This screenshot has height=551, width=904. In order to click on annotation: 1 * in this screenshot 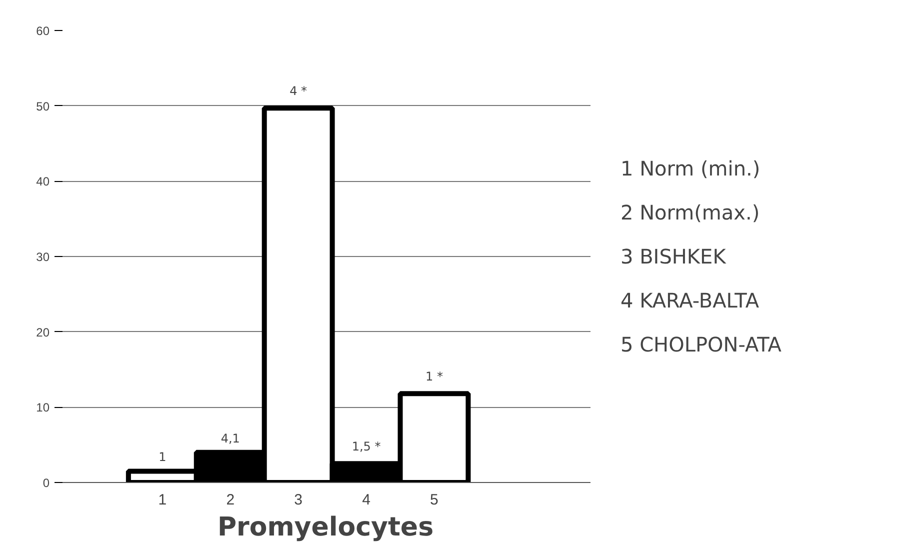, I will do `click(434, 377)`.